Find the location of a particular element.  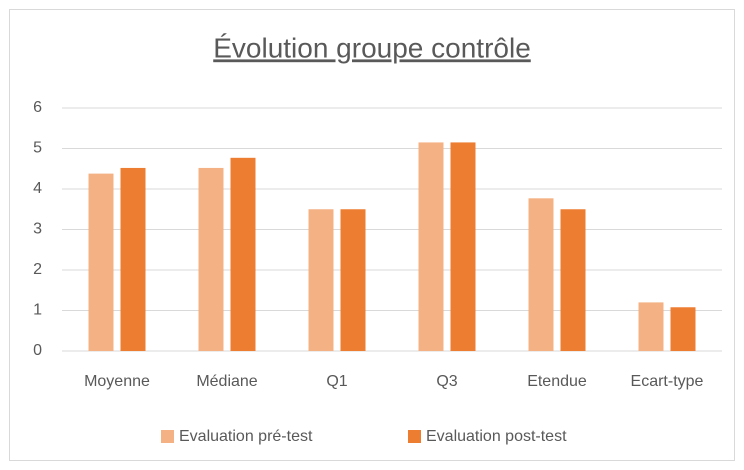

x-tick-label: Ecart-type is located at coordinates (667, 381).